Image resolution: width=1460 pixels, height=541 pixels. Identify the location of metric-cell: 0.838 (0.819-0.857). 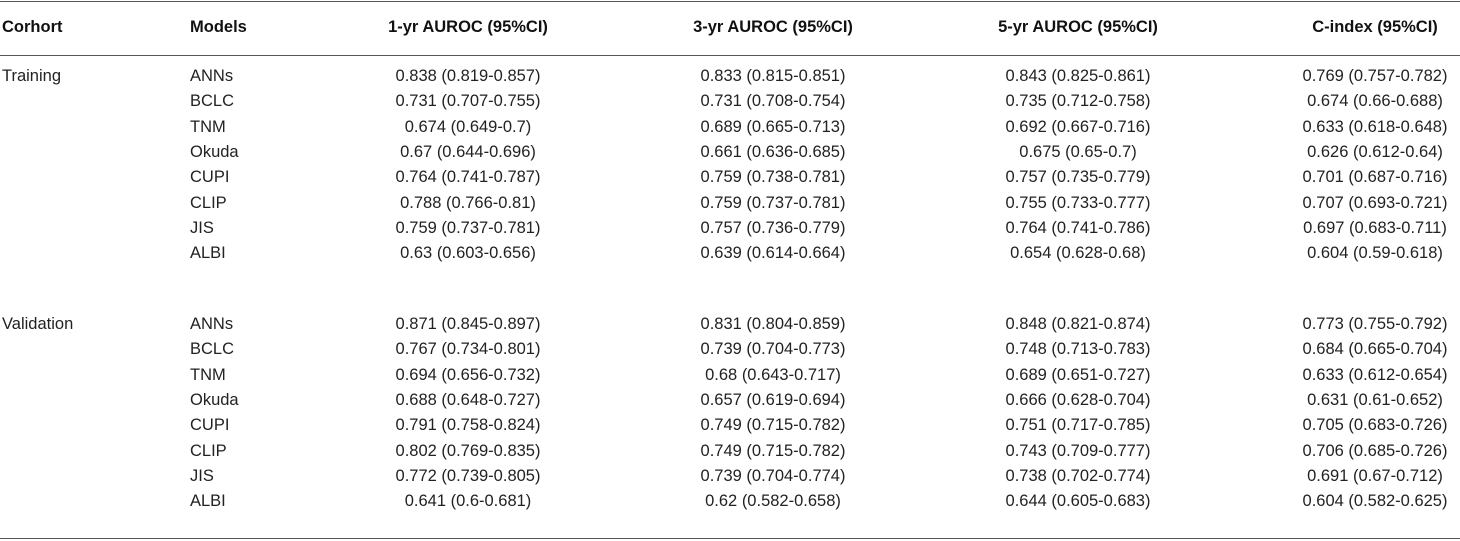
(468, 76).